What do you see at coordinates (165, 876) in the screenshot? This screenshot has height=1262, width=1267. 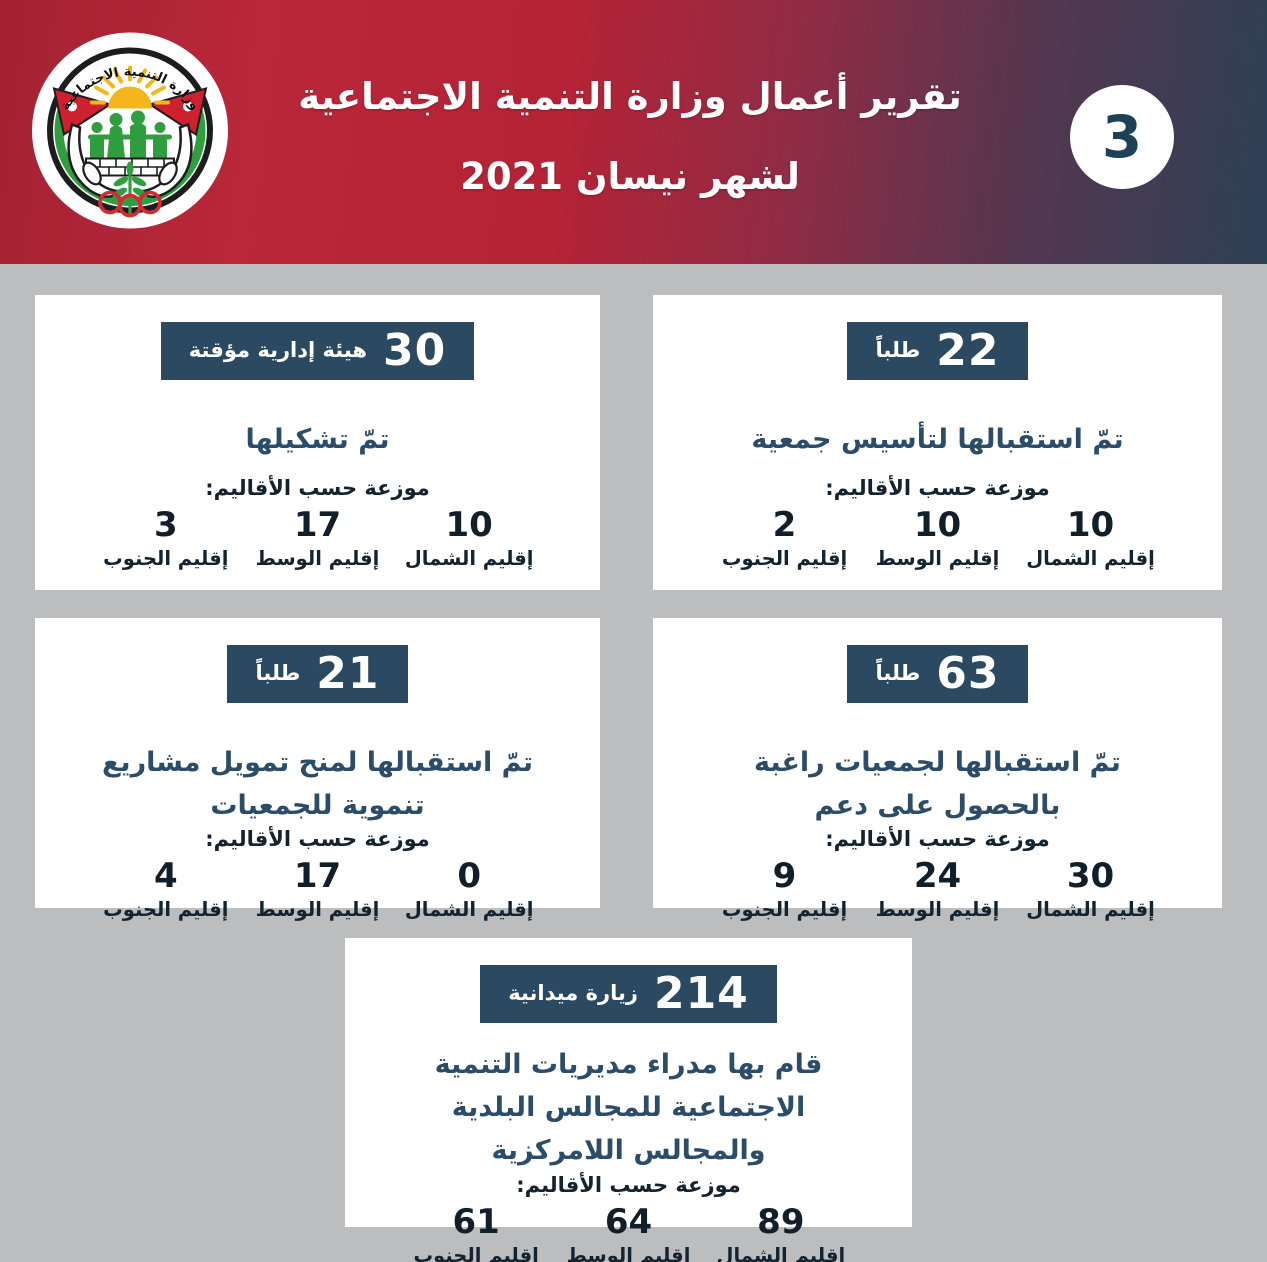 I see `region-value: 4` at bounding box center [165, 876].